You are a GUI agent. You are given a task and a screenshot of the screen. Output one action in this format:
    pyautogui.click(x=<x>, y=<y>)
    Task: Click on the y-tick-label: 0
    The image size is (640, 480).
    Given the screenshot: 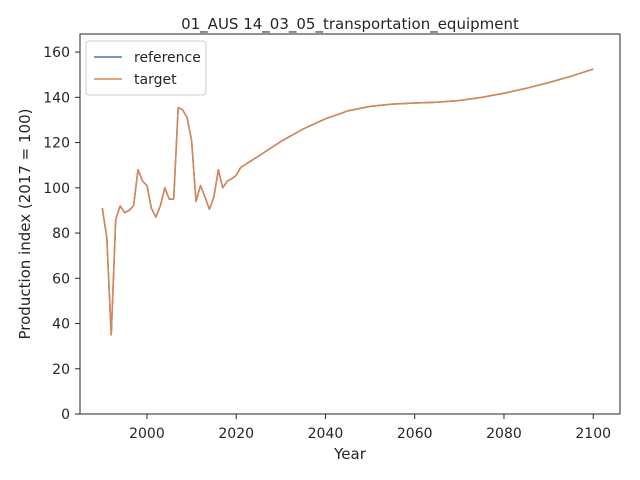 What is the action you would take?
    pyautogui.click(x=65, y=415)
    